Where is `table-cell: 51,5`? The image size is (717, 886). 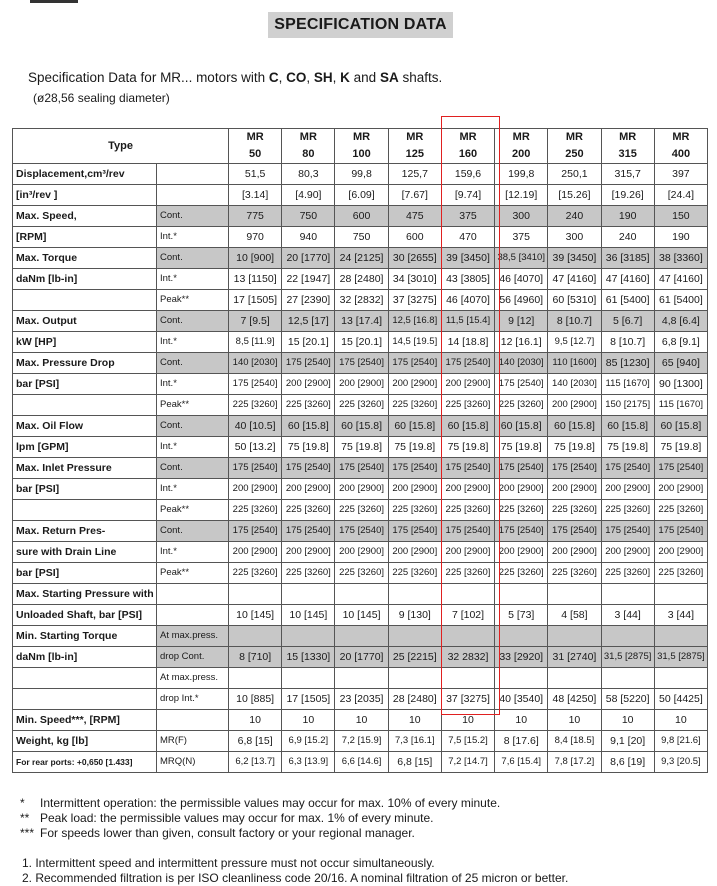 table-cell: 51,5 is located at coordinates (255, 174).